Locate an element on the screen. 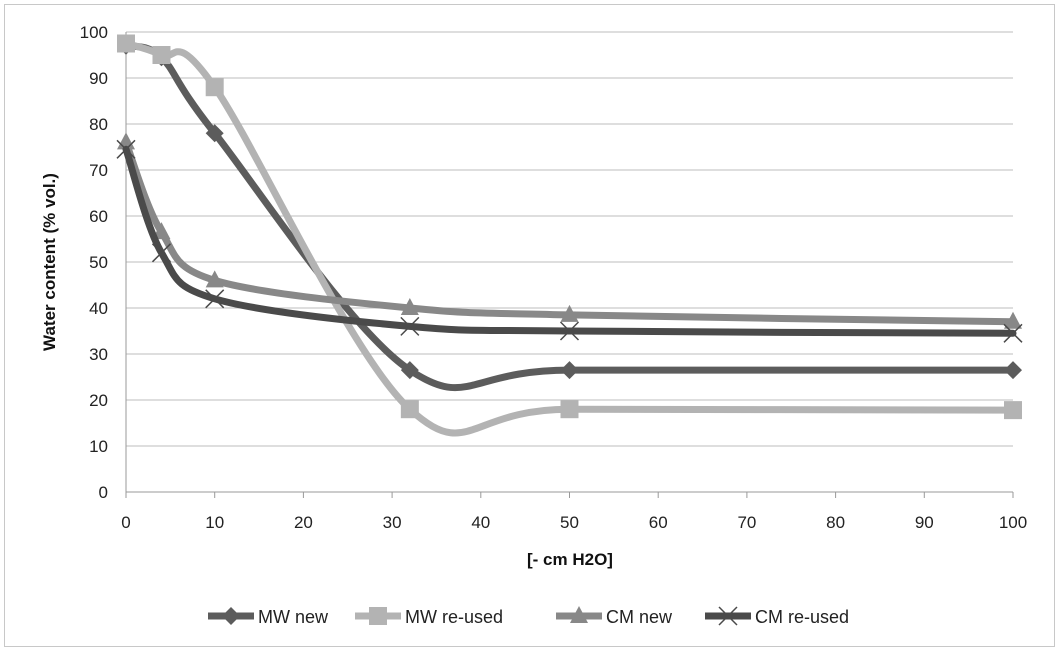 This screenshot has width=1062, height=655. y-tick-label: 90 is located at coordinates (98, 78).